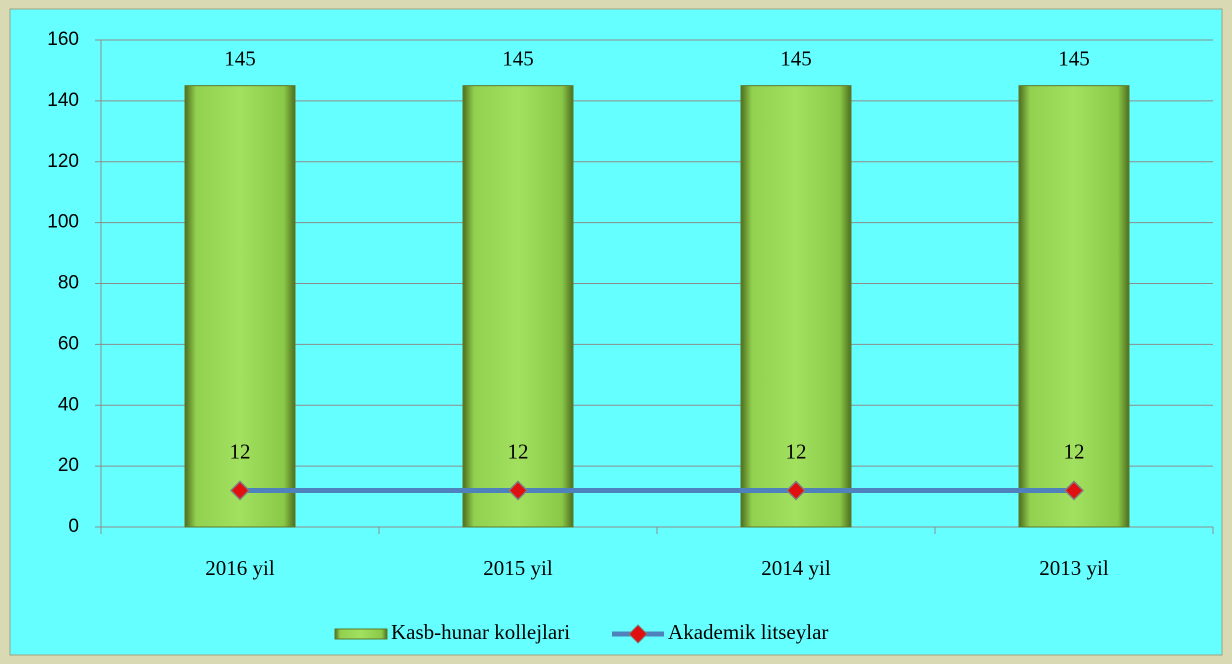  I want to click on y-tick-label: 160, so click(63, 39).